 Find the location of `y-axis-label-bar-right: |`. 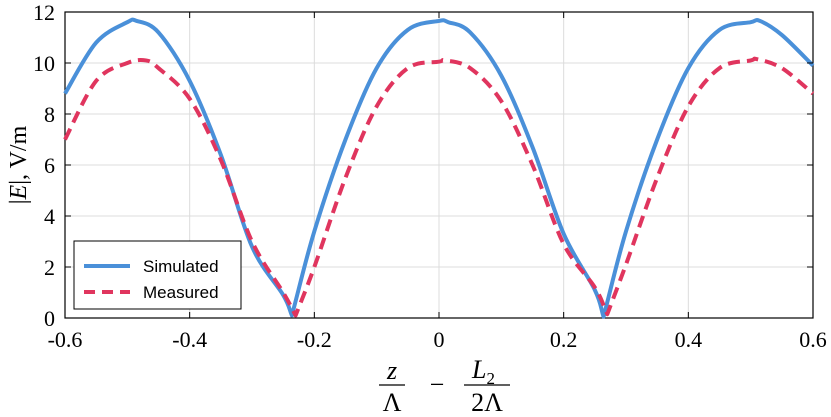

y-axis-label-bar-right: | is located at coordinates (19, 182).